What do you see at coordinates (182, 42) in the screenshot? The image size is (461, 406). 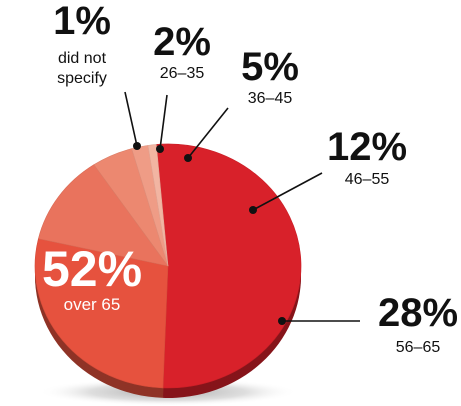 I see `slice-pct-26-35: 2%` at bounding box center [182, 42].